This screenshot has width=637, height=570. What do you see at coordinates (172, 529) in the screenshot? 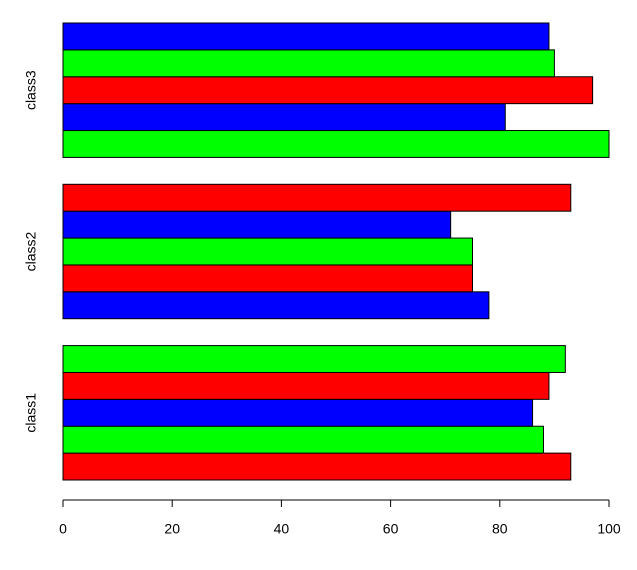
I see `x-tick-label: 20` at bounding box center [172, 529].